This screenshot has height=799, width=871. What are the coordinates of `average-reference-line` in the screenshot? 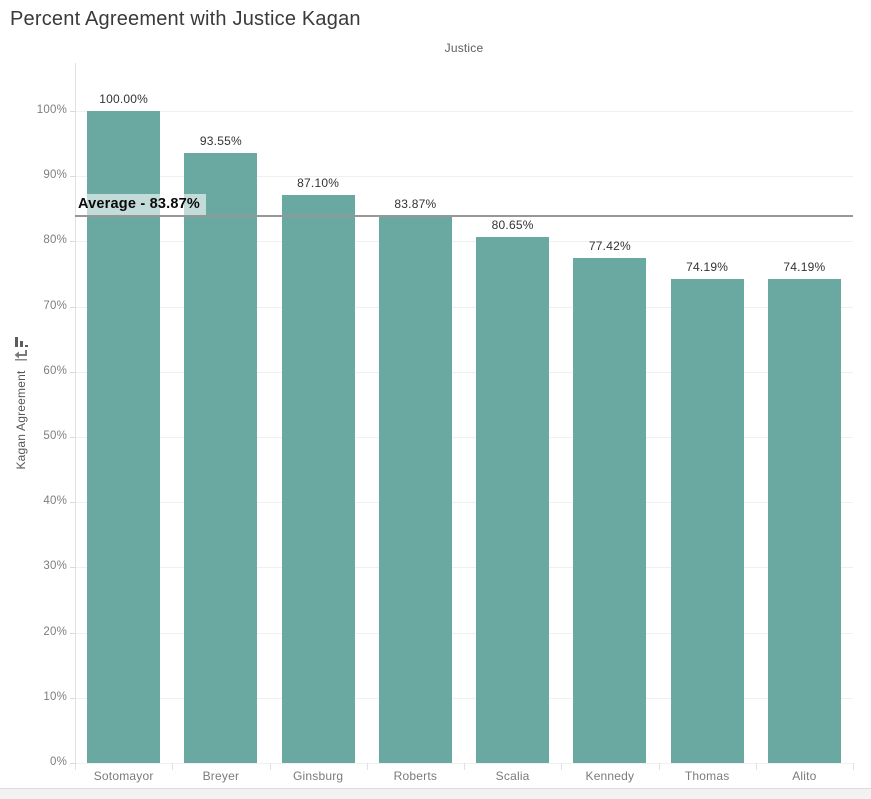 It's located at (464, 216).